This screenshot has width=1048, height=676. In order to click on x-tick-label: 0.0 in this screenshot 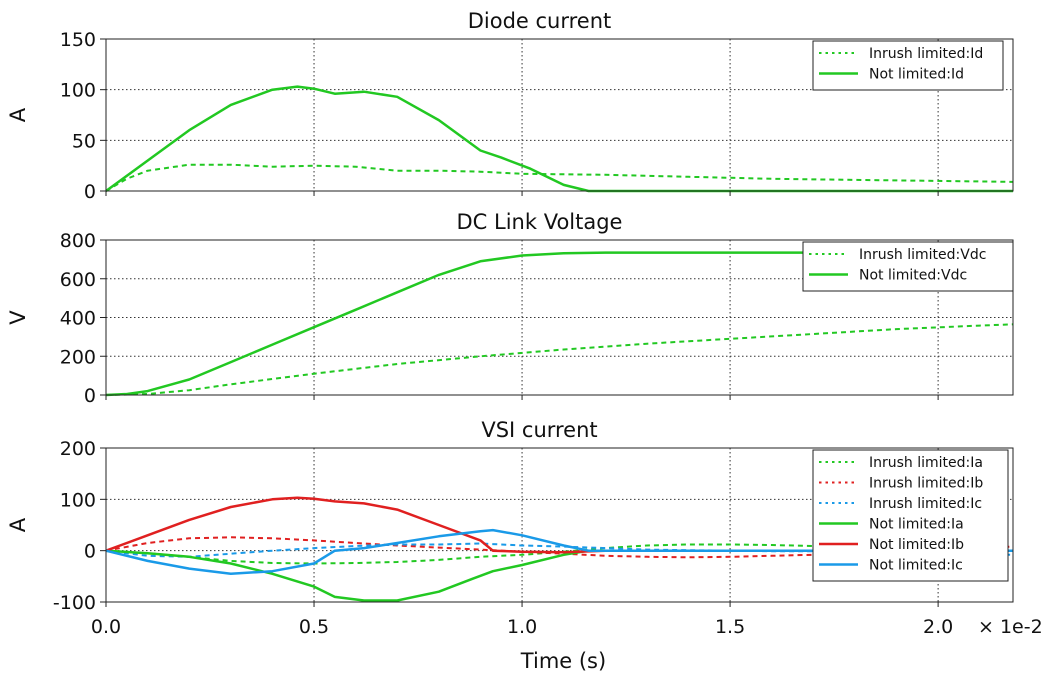, I will do `click(106, 627)`.